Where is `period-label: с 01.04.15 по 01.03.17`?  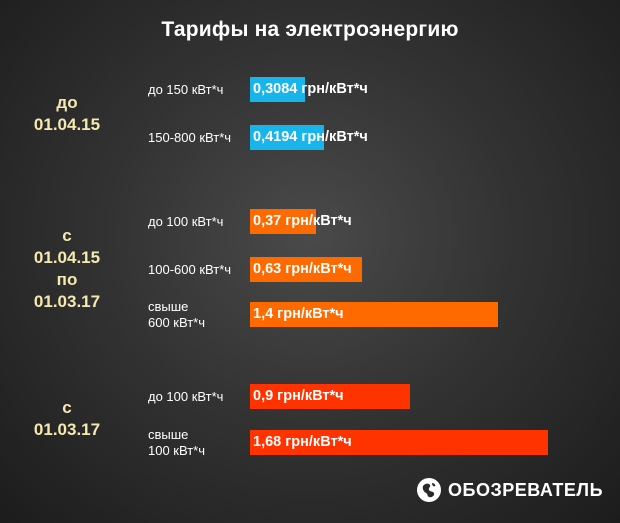
period-label: с 01.04.15 по 01.03.17 is located at coordinates (67, 269).